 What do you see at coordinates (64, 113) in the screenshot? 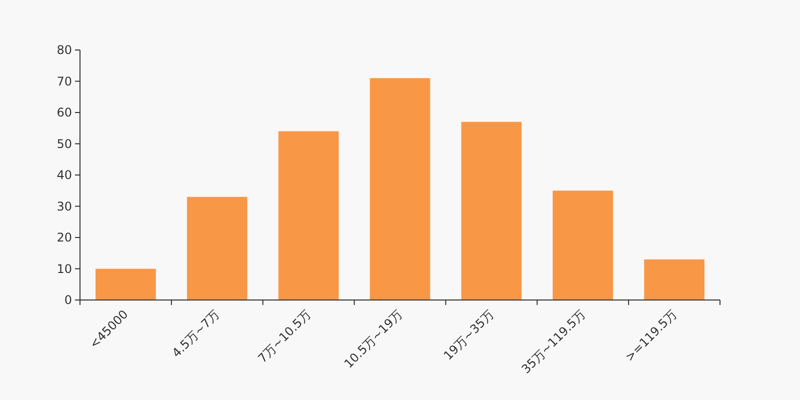
I see `y-tick-label: 60` at bounding box center [64, 113].